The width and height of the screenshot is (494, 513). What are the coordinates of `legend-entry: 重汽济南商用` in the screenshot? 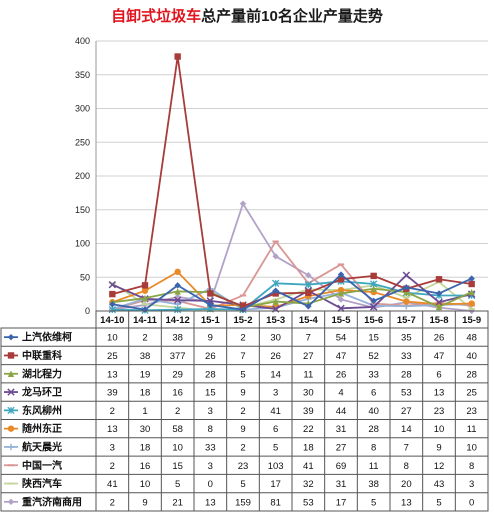 It's located at (52, 501).